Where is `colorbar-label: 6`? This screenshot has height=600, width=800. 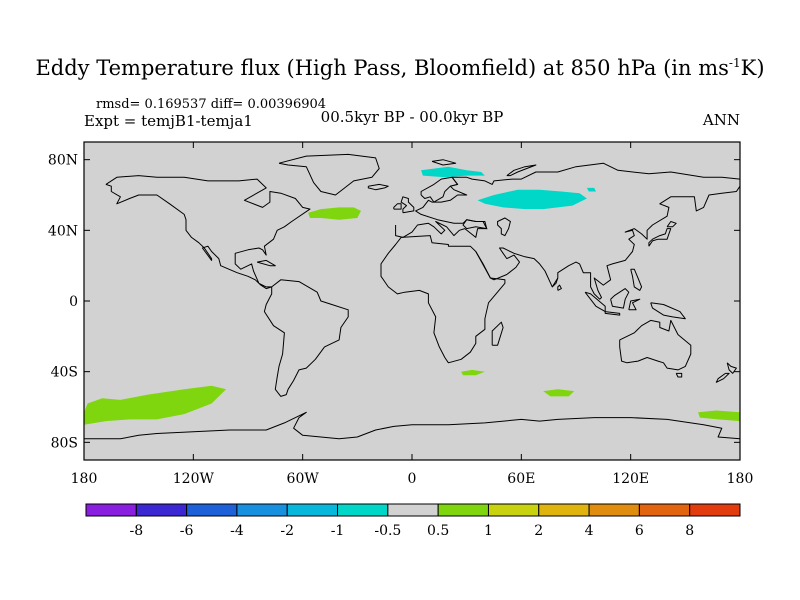 colorbar-label: 6 is located at coordinates (639, 531).